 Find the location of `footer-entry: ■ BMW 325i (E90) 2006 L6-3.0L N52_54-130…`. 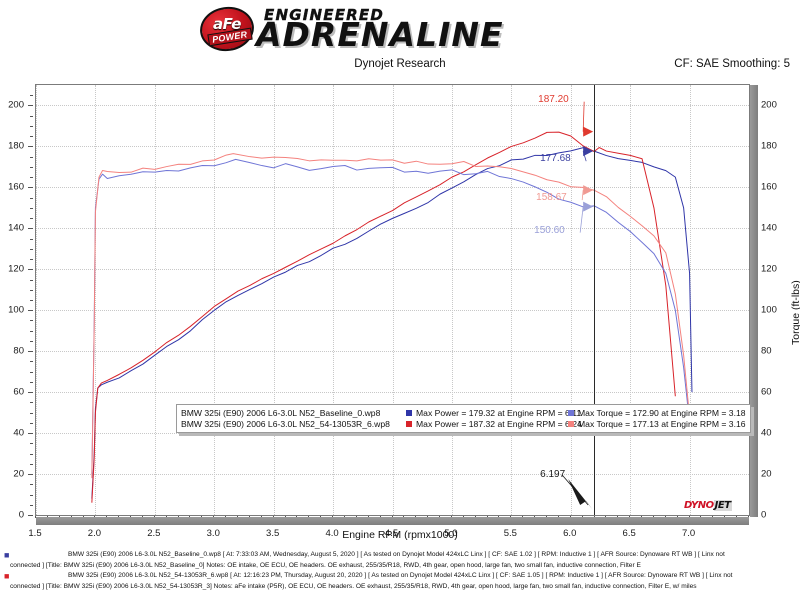

footer-entry: ■ BMW 325i (E90) 2006 L6-3.0L N52_54-130… is located at coordinates (400, 581).